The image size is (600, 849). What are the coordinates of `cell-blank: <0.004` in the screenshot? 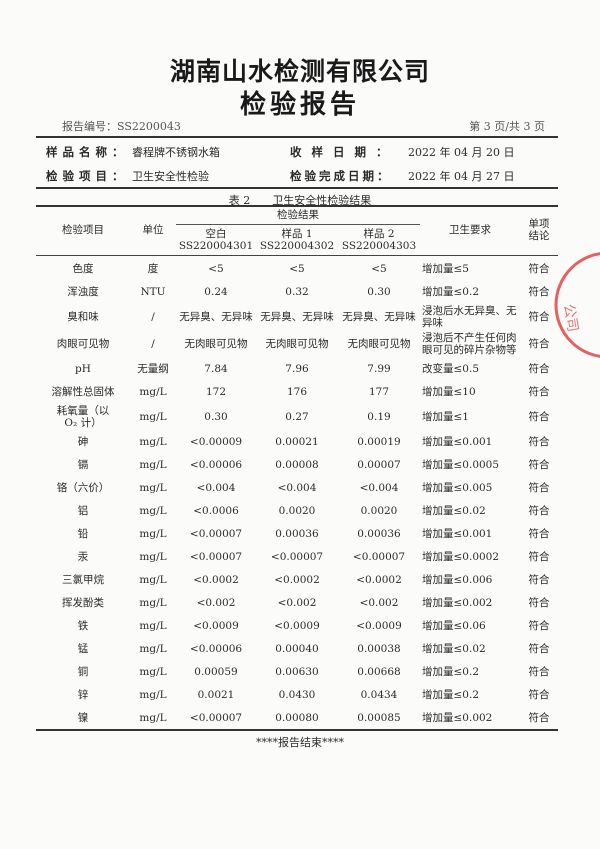 It's located at (216, 487).